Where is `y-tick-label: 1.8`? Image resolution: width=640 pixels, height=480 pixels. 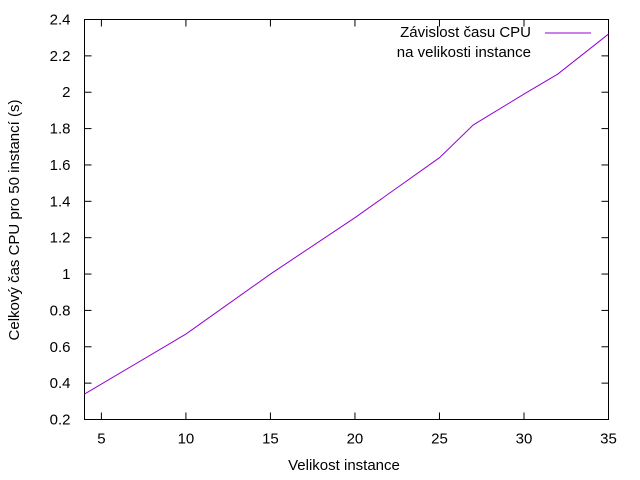
y-tick-label: 1.8 is located at coordinates (60, 129).